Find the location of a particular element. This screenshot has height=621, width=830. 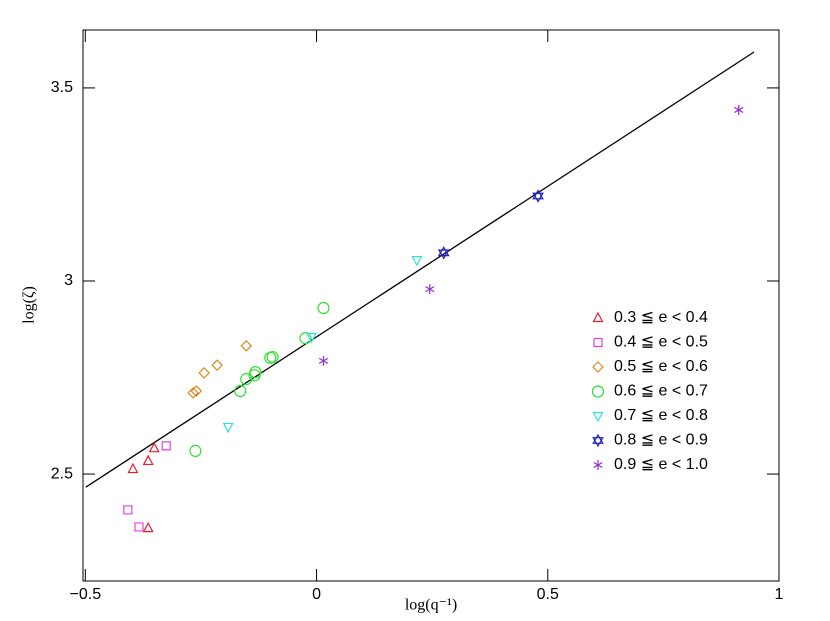

legend-label: 0.9 ≦ e < 1.0 is located at coordinates (661, 464).